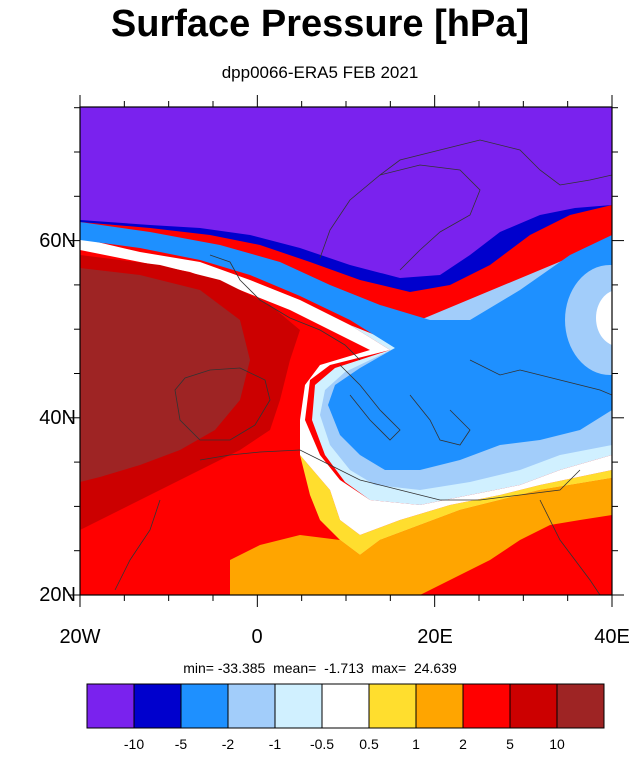 Image resolution: width=640 pixels, height=761 pixels. I want to click on colorbar-label: 5, so click(510, 744).